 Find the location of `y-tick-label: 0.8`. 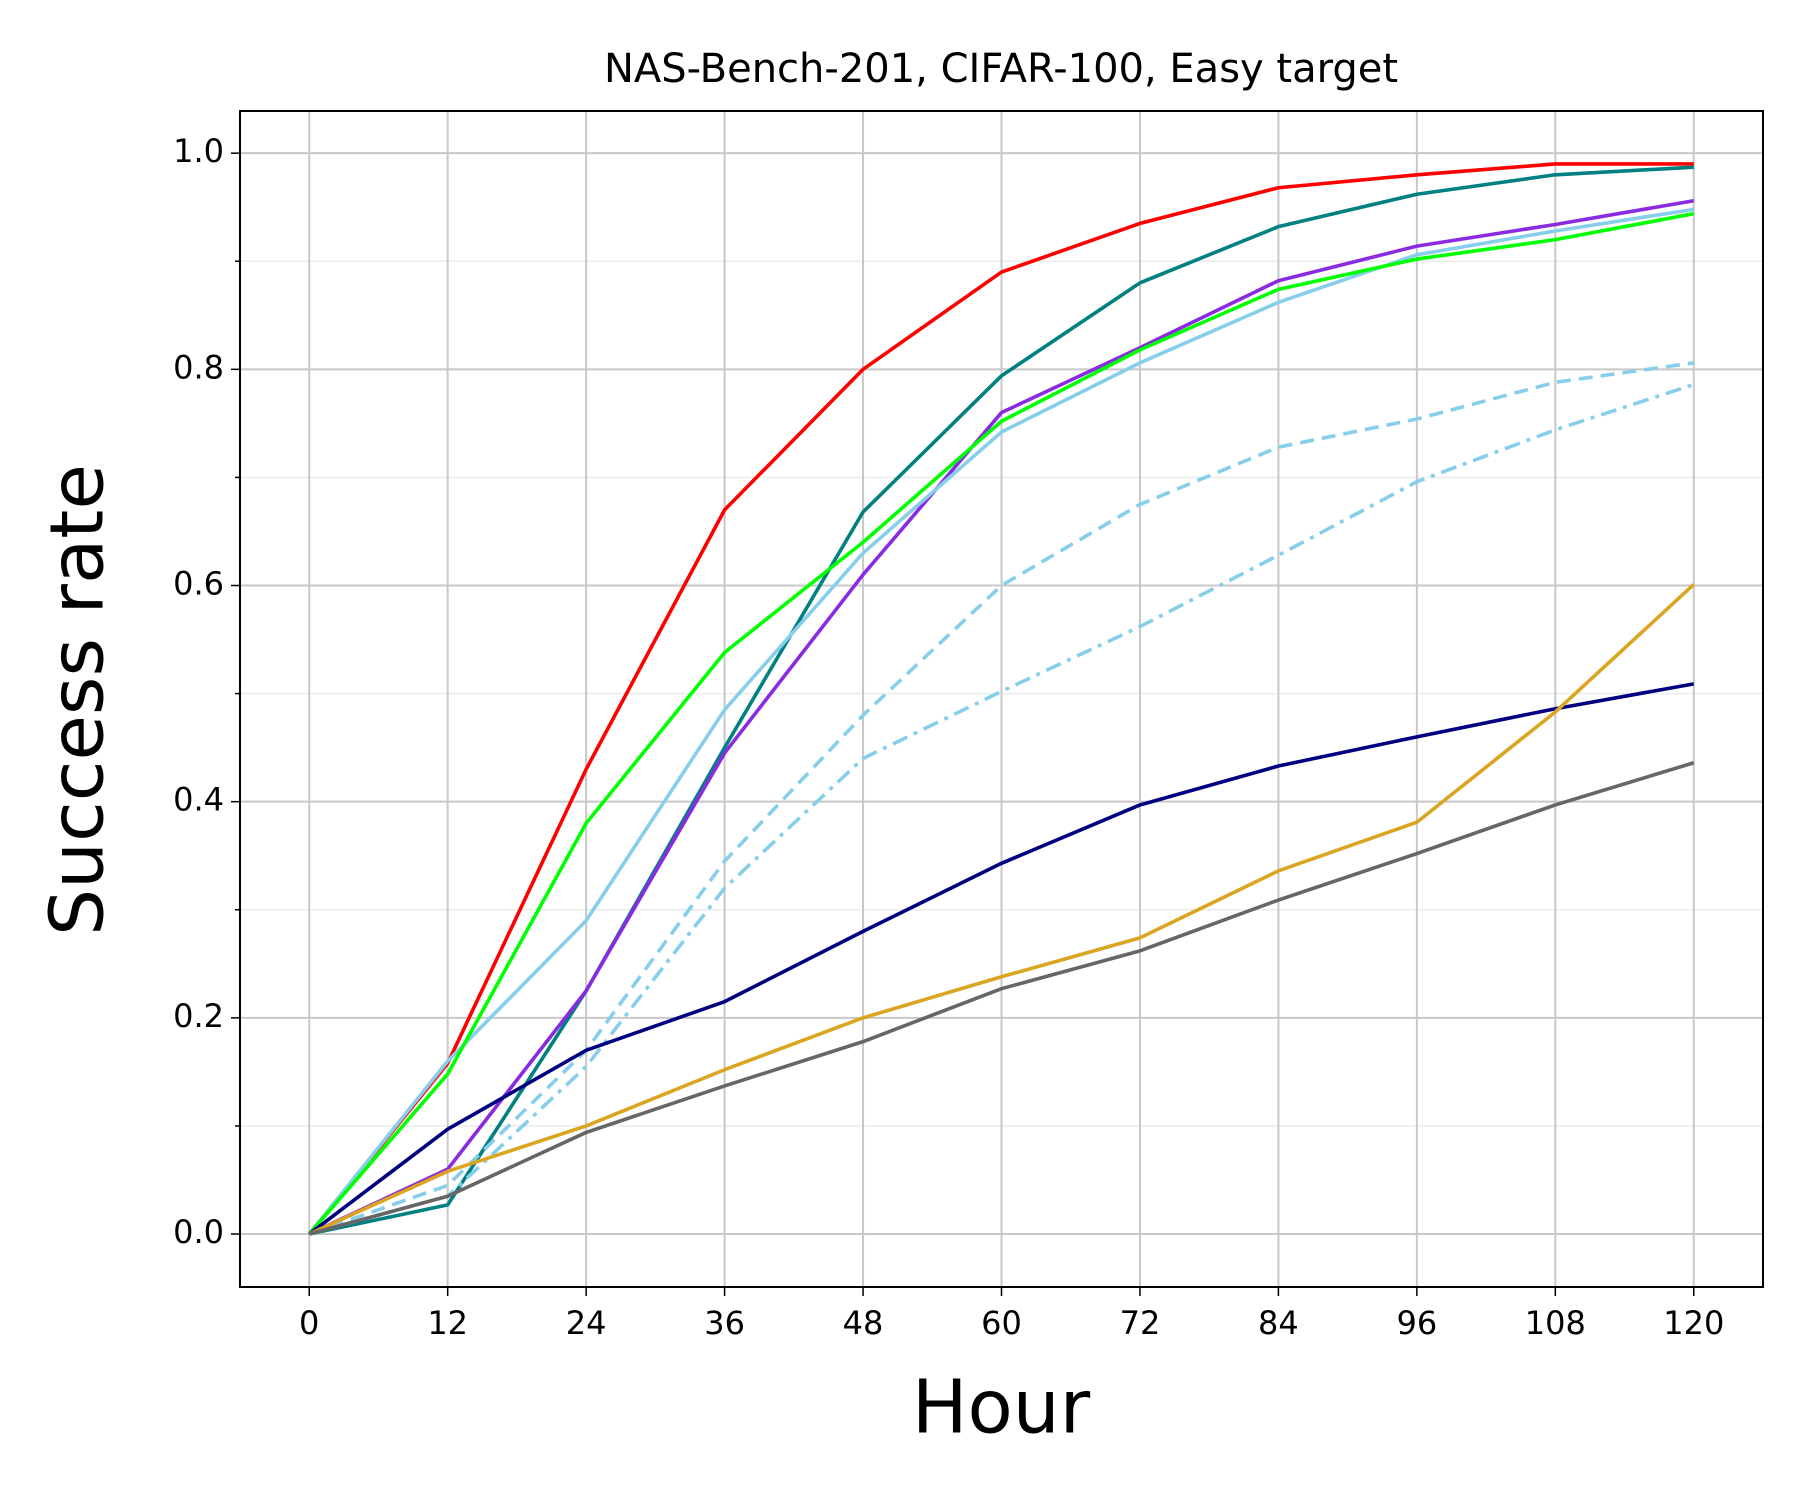

y-tick-label: 0.8 is located at coordinates (198, 367).